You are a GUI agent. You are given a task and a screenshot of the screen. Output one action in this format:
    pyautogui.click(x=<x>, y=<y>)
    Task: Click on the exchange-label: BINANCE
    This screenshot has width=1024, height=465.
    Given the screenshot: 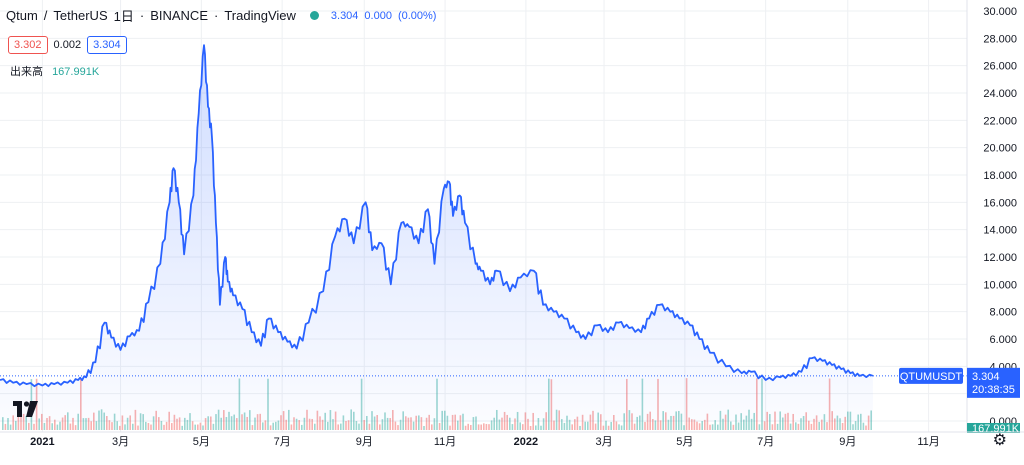 What is the action you would take?
    pyautogui.click(x=179, y=15)
    